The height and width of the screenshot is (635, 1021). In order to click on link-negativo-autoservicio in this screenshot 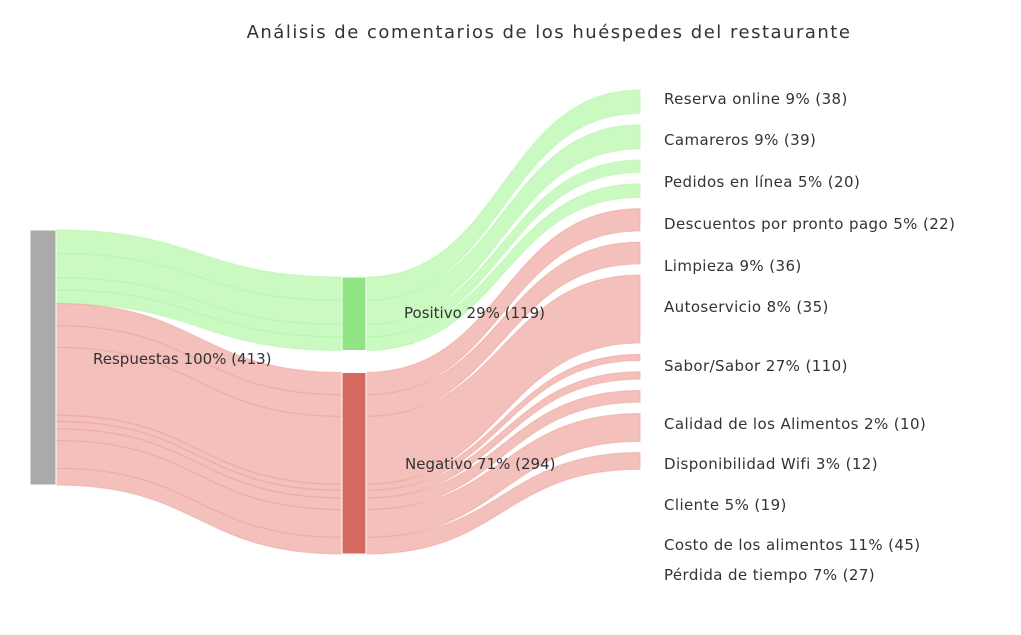, I will do `click(503, 329)`.